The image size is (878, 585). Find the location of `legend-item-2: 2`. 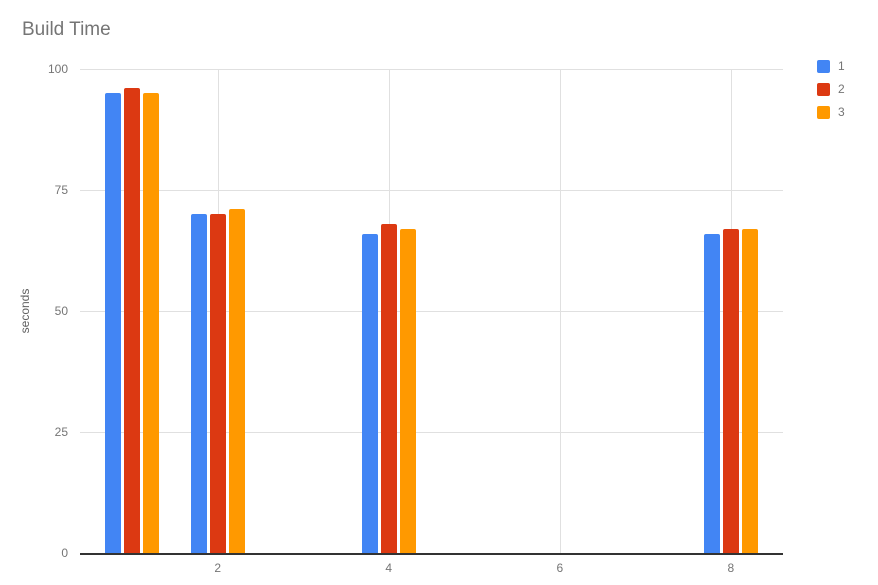

legend-item-2: 2 is located at coordinates (831, 89).